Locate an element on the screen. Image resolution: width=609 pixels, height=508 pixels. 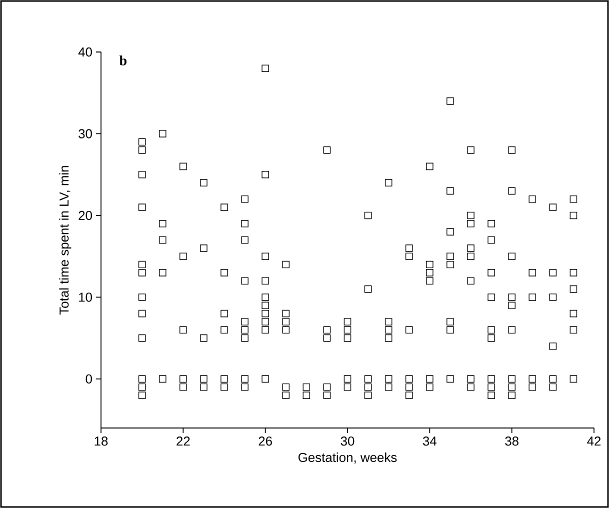
x-tick-label: 42 is located at coordinates (594, 441).